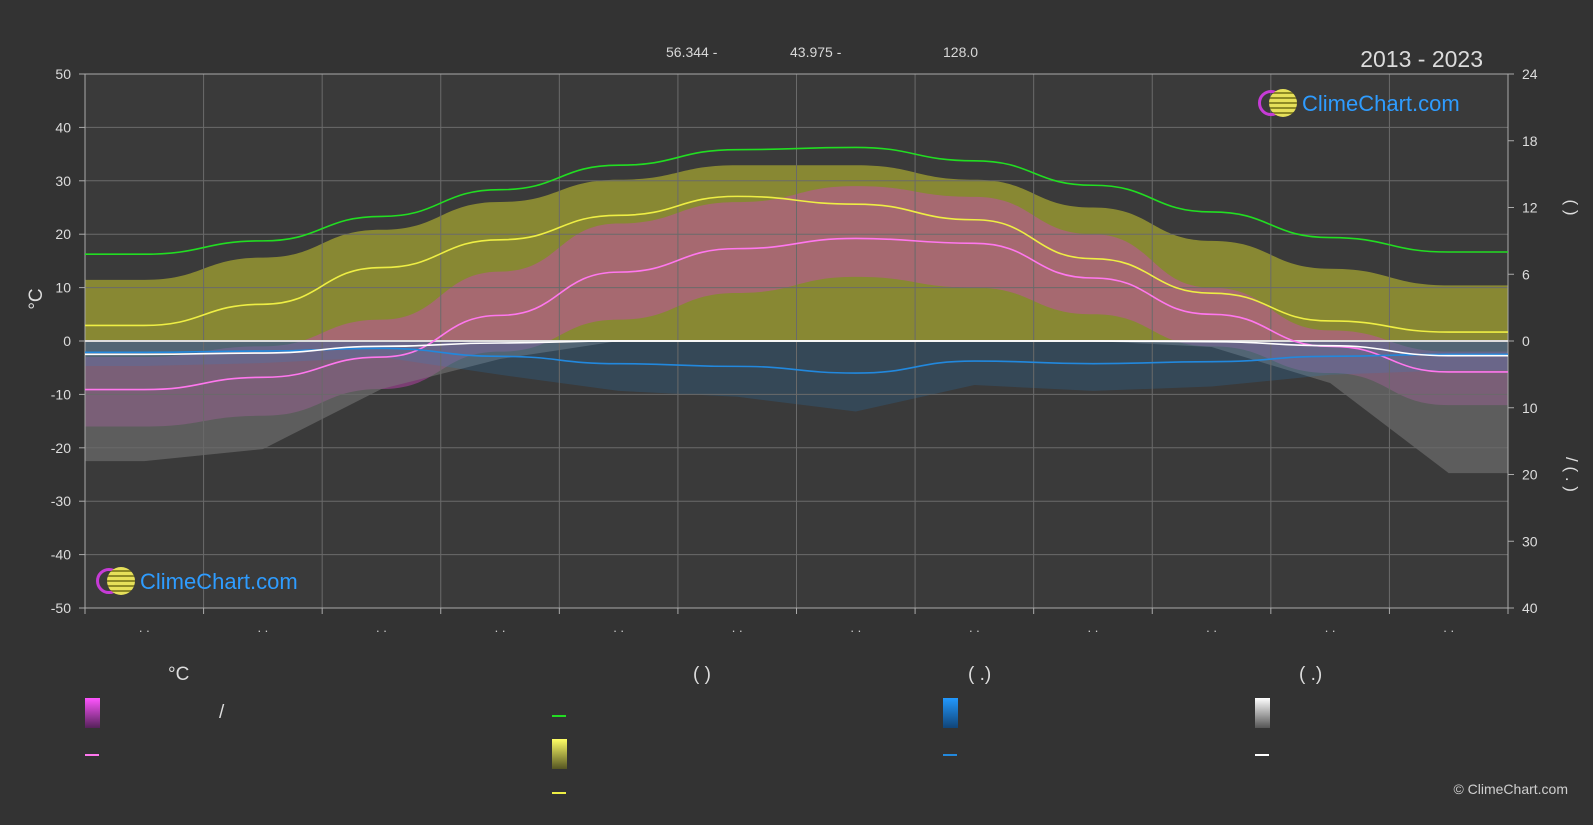 This screenshot has width=1593, height=825. Describe the element at coordinates (1530, 141) in the screenshot. I see `y-right-hours-tick-label: 18` at that location.